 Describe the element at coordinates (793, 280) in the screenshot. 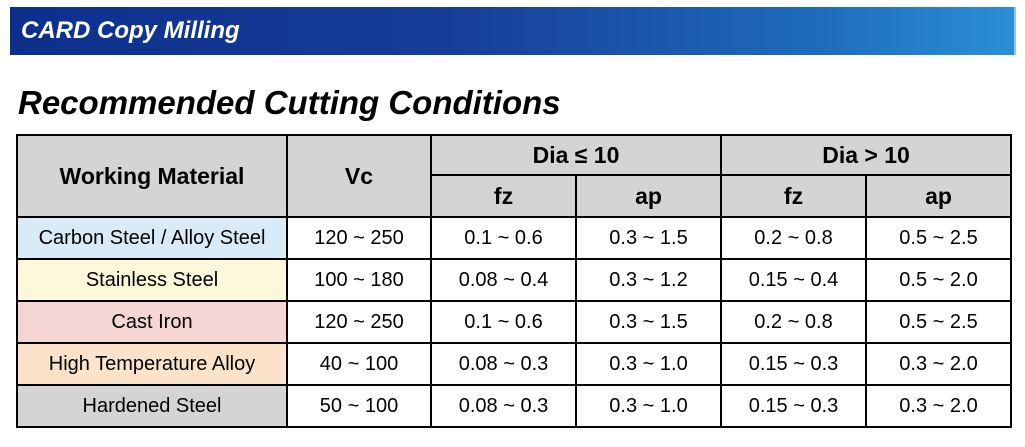

I see `large-fz-cell: 0.15 ~ 0.4` at that location.